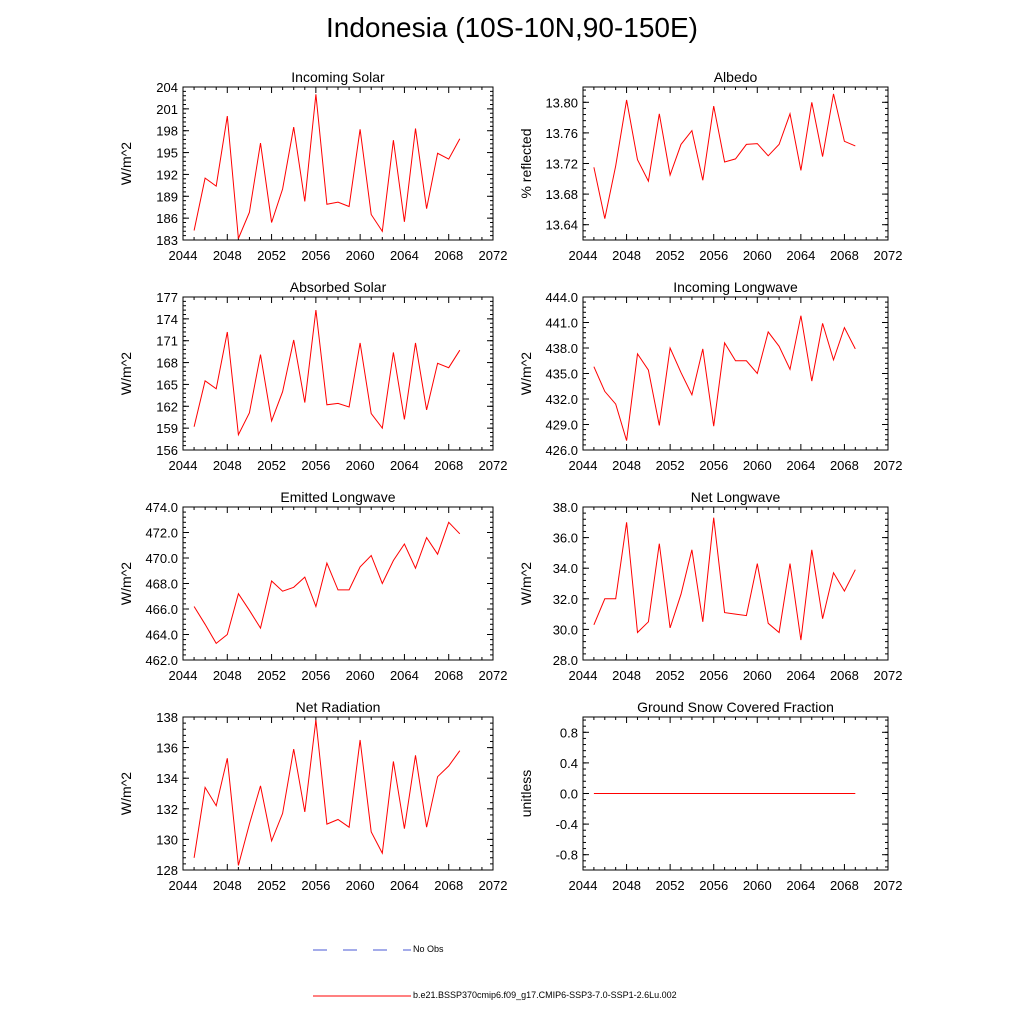  Describe the element at coordinates (167, 174) in the screenshot. I see `y-tick-label: 192` at that location.